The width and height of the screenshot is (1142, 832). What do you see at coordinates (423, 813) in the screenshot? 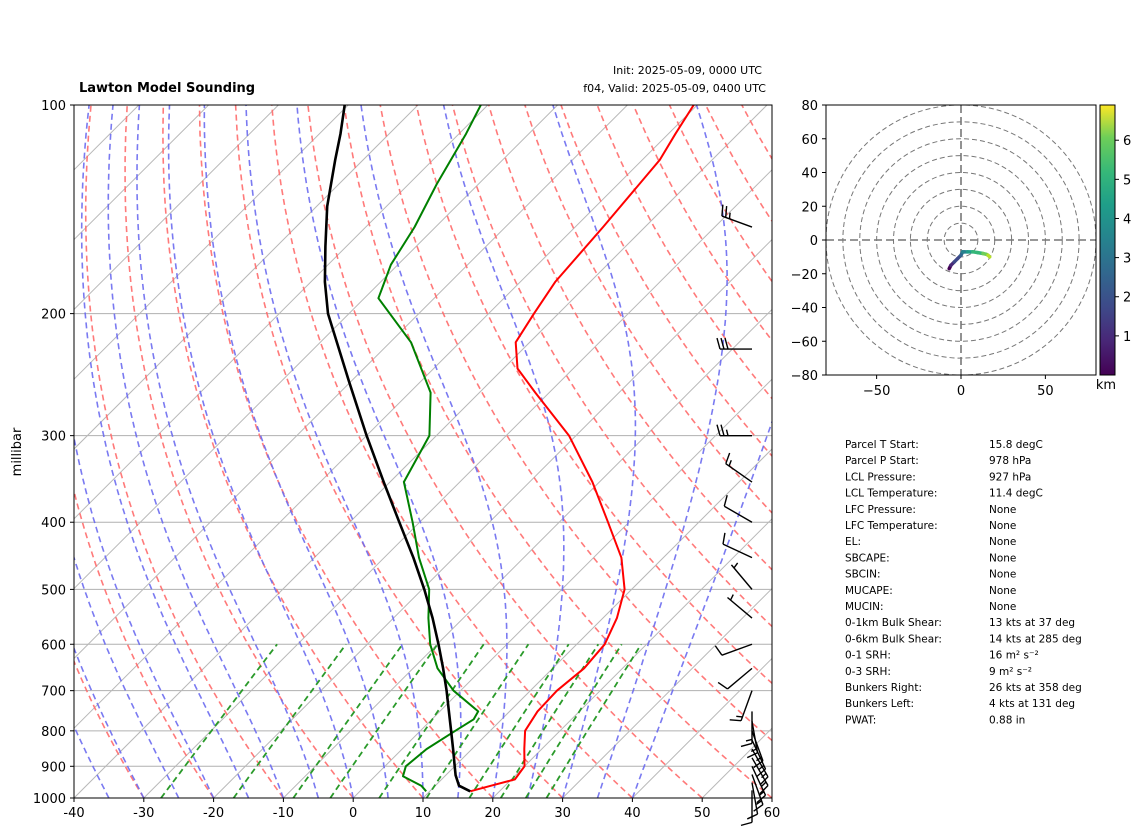
I see `x-tick-label: 10` at bounding box center [423, 813].